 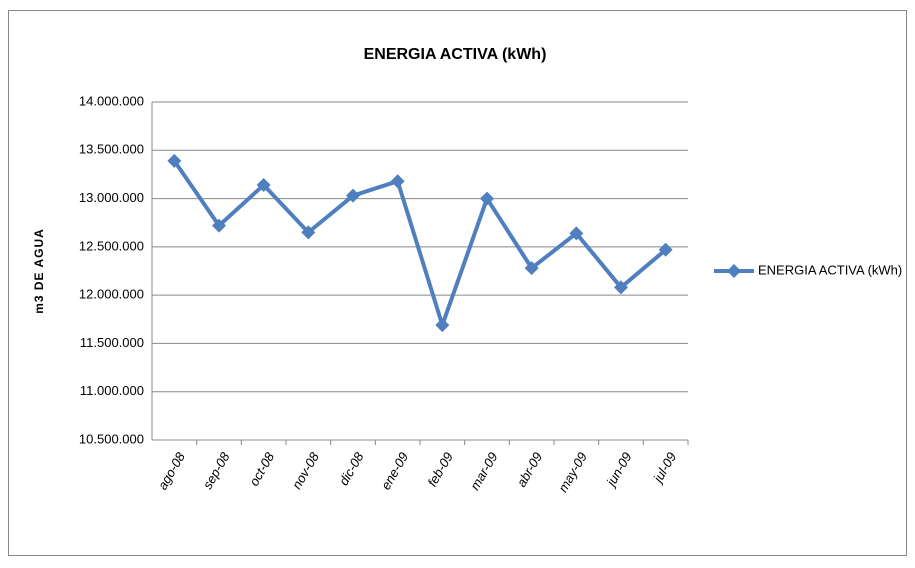 I want to click on y-axis-label: m3 DE AGUA, so click(x=39, y=271).